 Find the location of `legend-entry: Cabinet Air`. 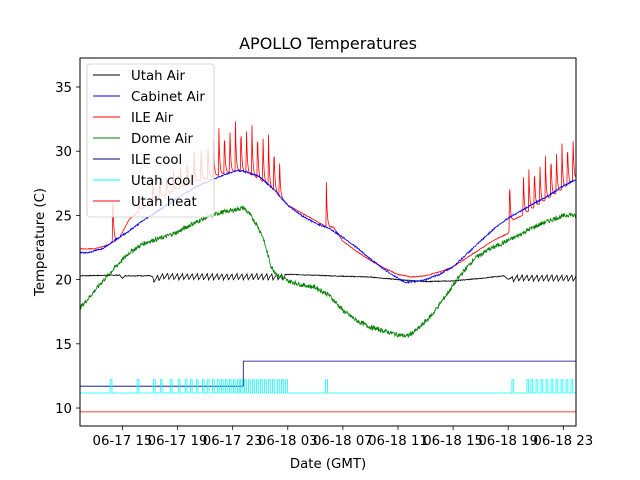

legend-entry: Cabinet Air is located at coordinates (149, 97).